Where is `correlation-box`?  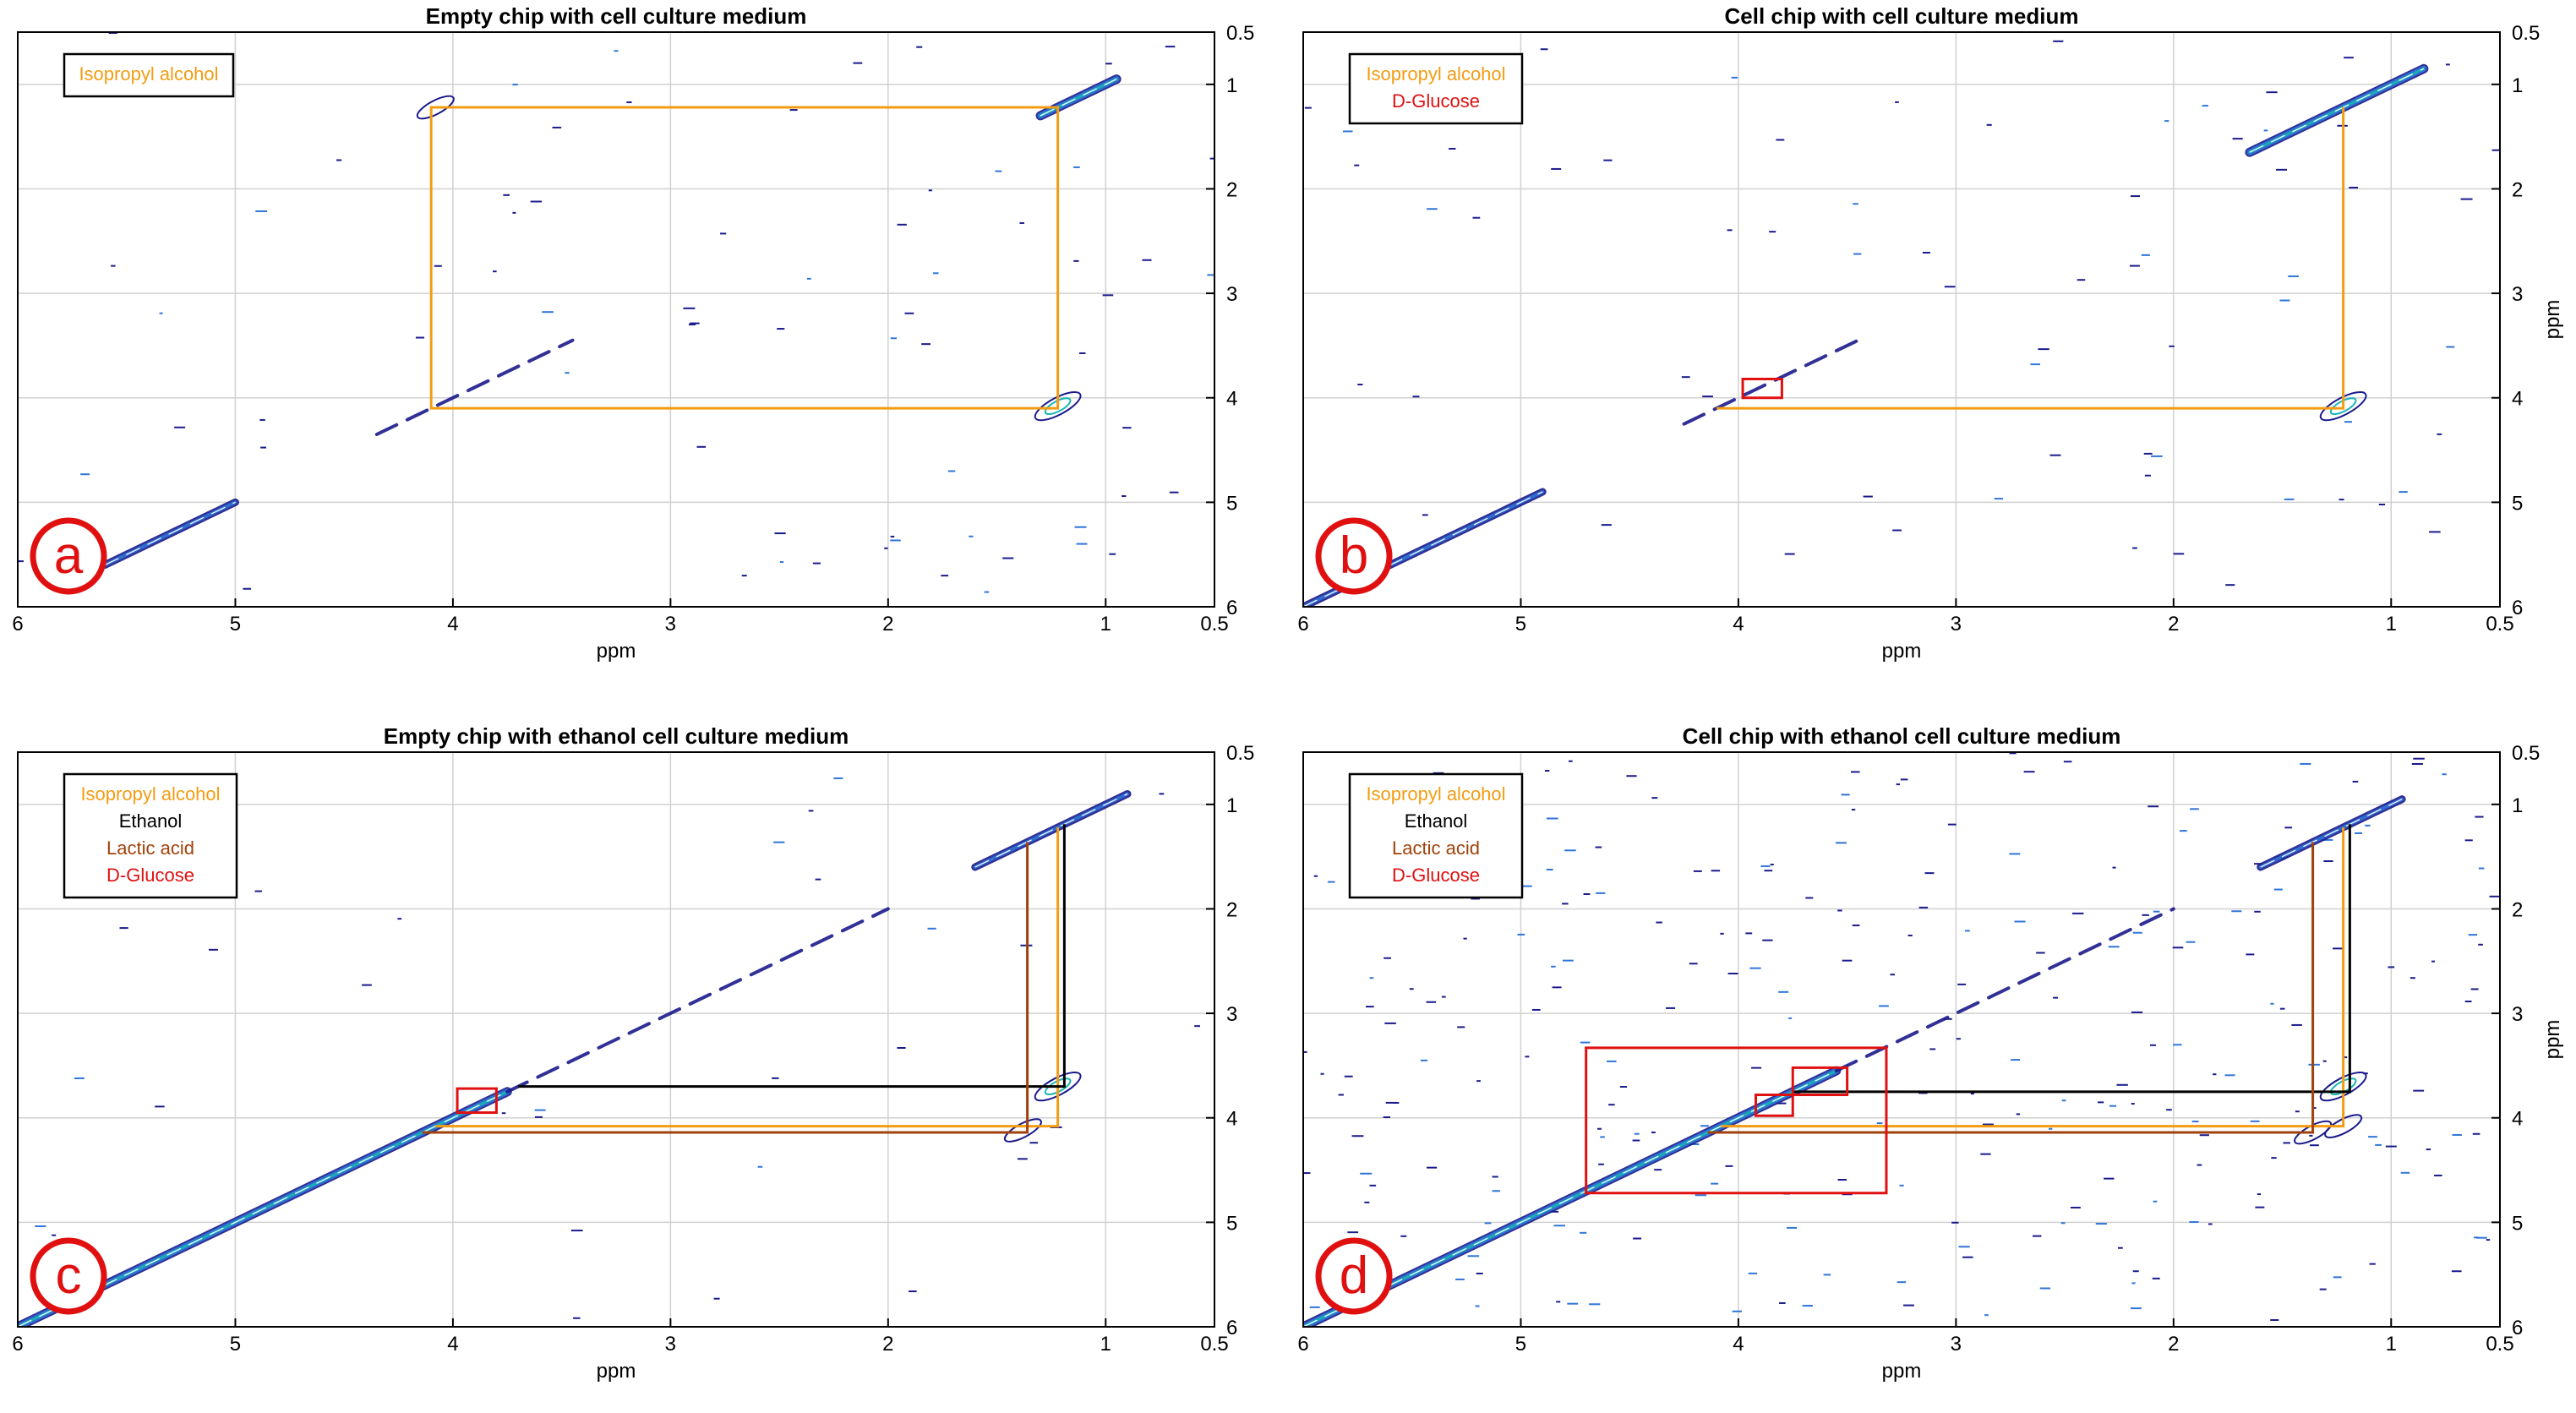 correlation-box is located at coordinates (744, 258).